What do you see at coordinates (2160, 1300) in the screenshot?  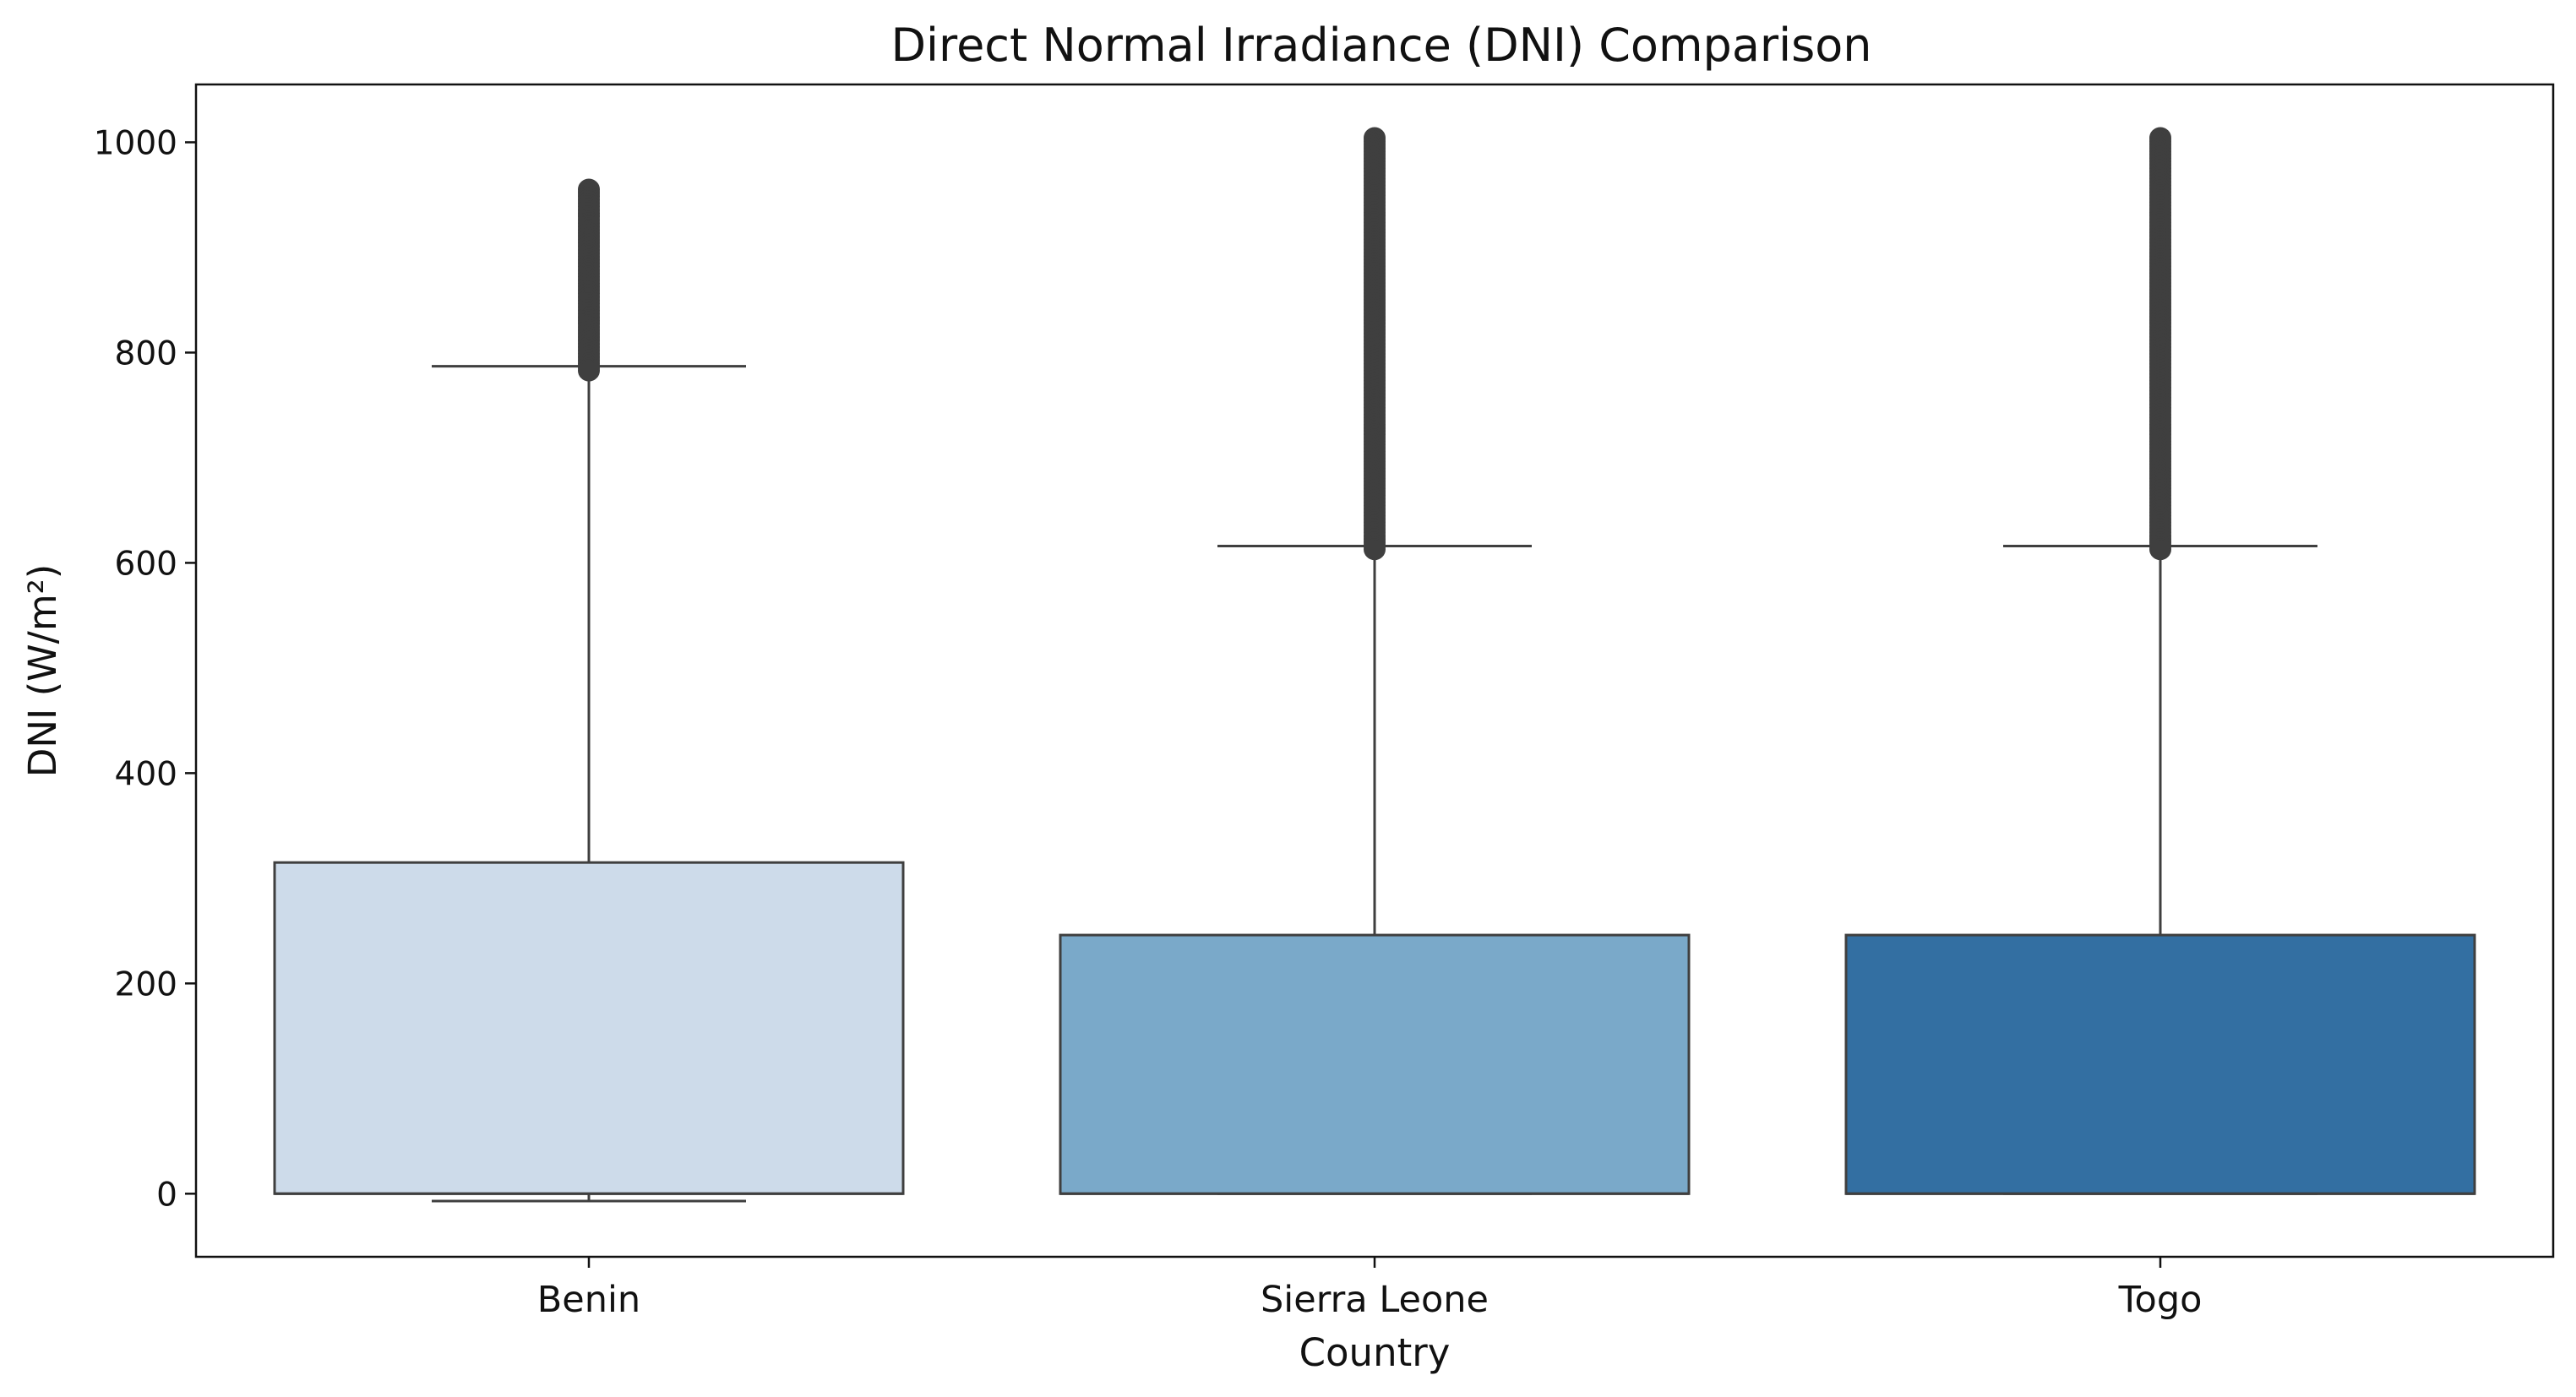 I see `x-tick-label: Togo` at bounding box center [2160, 1300].